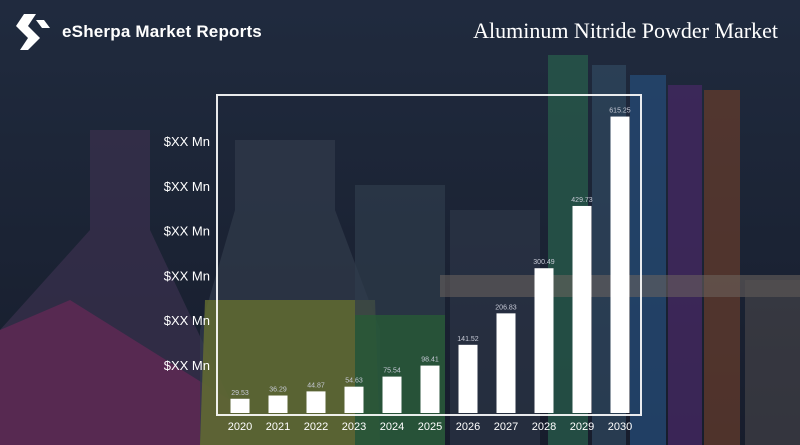 Image resolution: width=800 pixels, height=445 pixels. Describe the element at coordinates (240, 405) in the screenshot. I see `bar-2020` at that location.